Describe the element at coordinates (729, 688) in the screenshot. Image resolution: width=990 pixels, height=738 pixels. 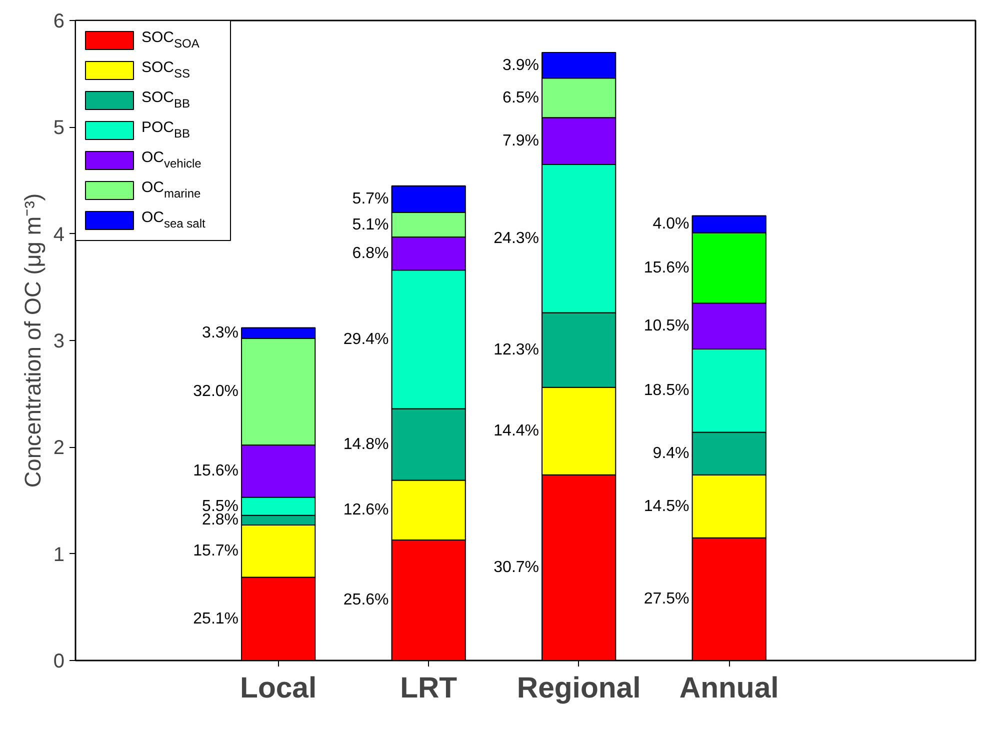
I see `x-tick-label: Annual` at that location.